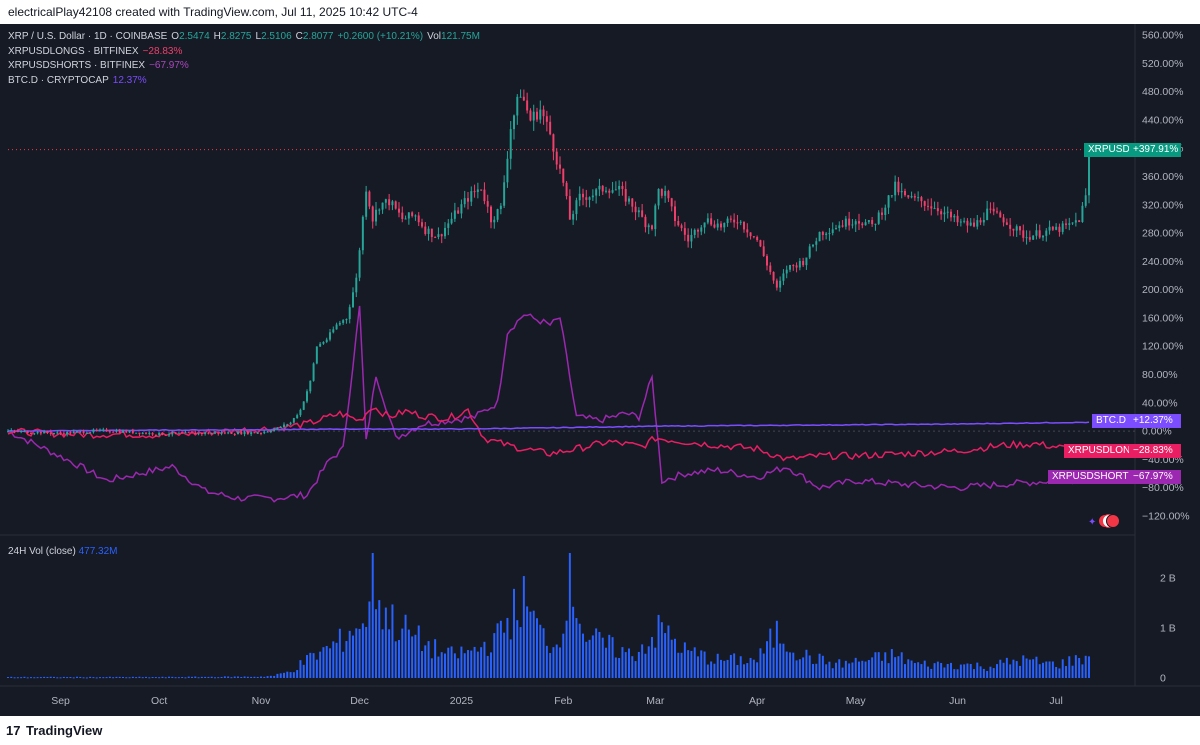 Image resolution: width=1200 pixels, height=745 pixels. Describe the element at coordinates (318, 36) in the screenshot. I see `legend-close: 2.8077` at that location.